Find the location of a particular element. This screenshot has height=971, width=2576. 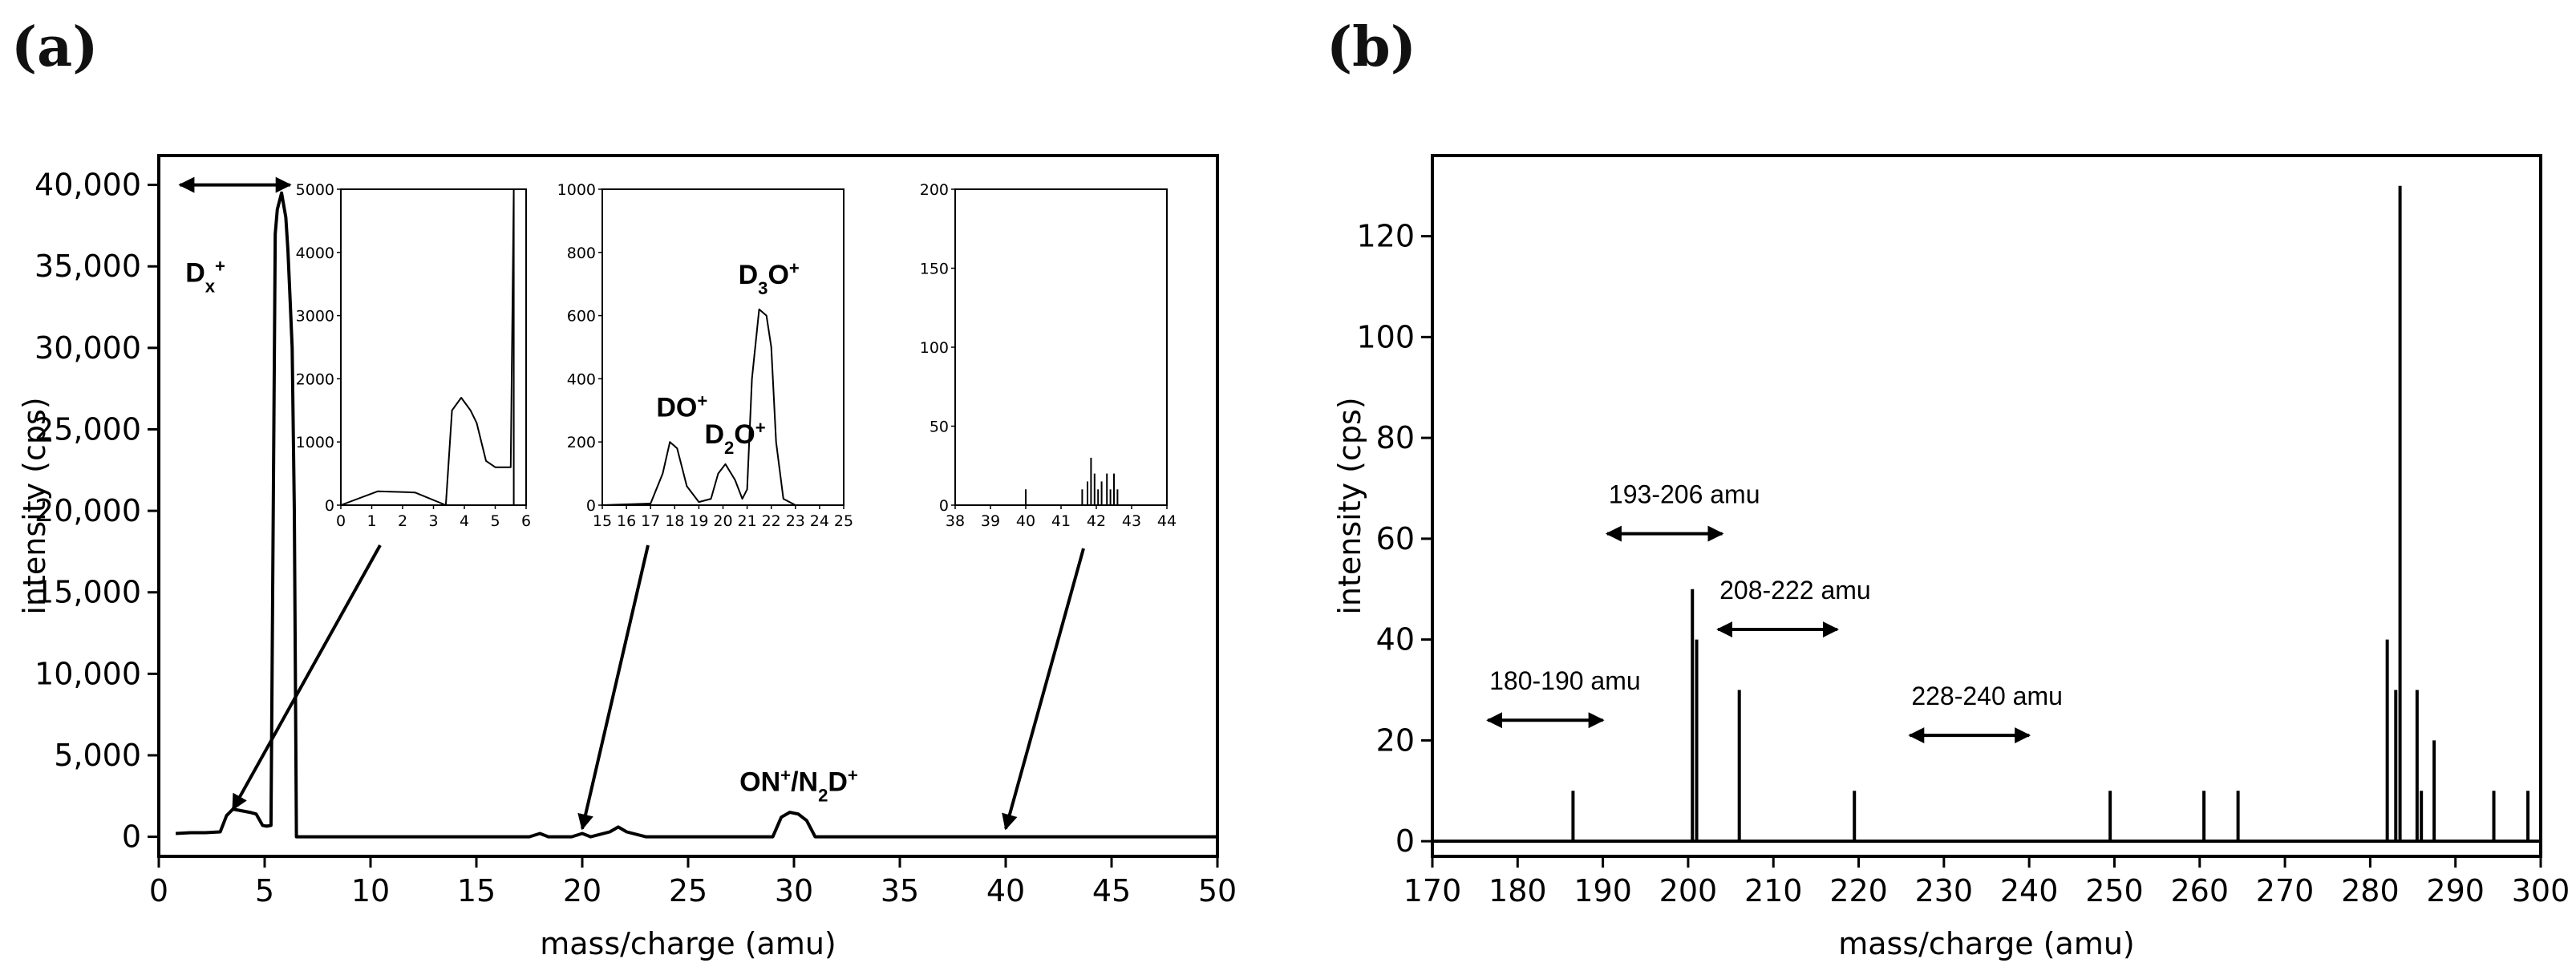

panel-label-b: (b) is located at coordinates (1371, 47).